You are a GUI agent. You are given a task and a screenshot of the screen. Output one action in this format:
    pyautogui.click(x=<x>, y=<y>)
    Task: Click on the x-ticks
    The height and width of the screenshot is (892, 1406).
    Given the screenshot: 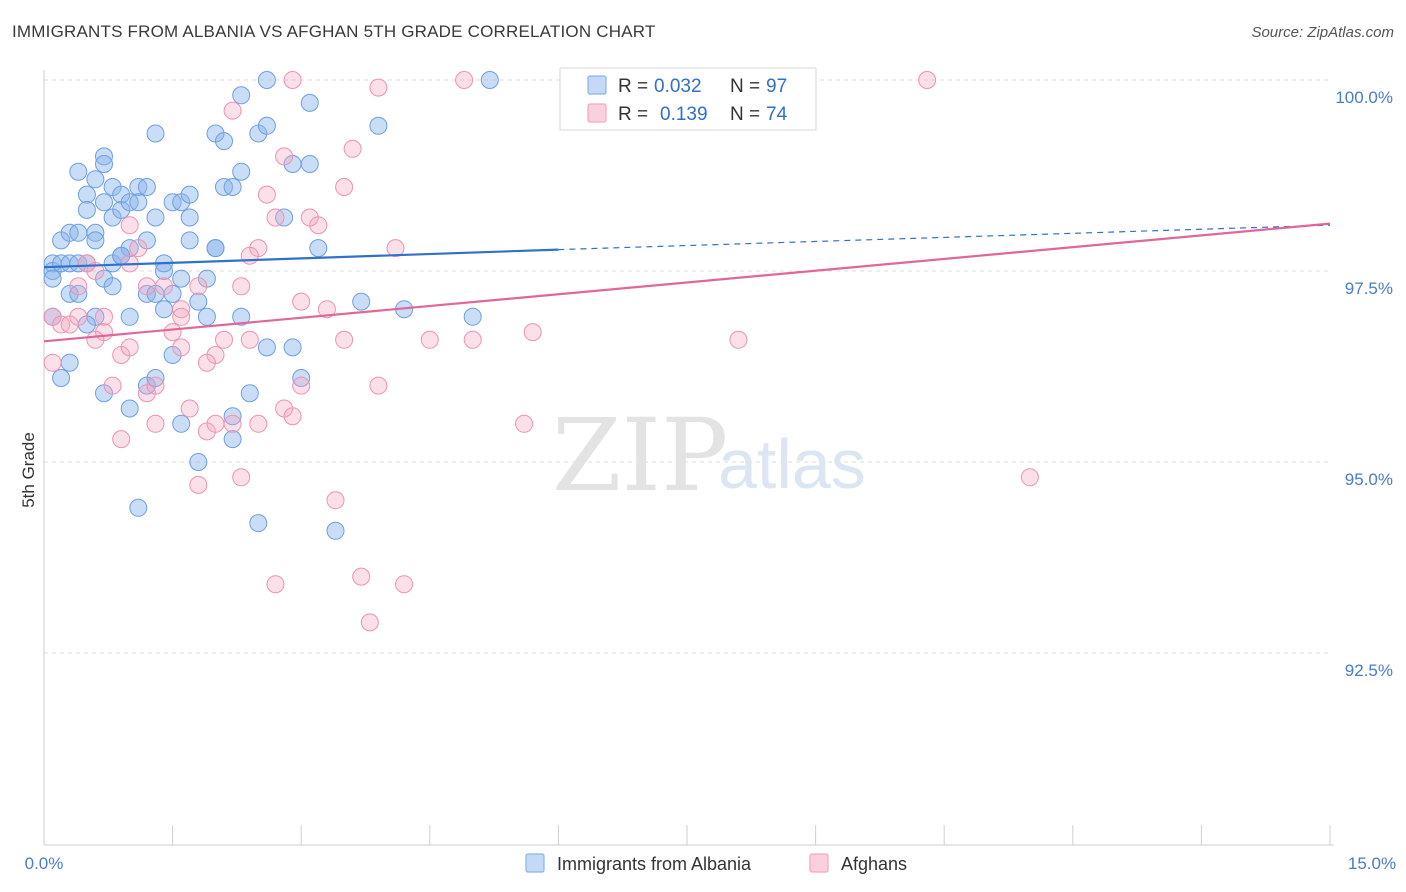 What is the action you would take?
    pyautogui.click(x=687, y=835)
    